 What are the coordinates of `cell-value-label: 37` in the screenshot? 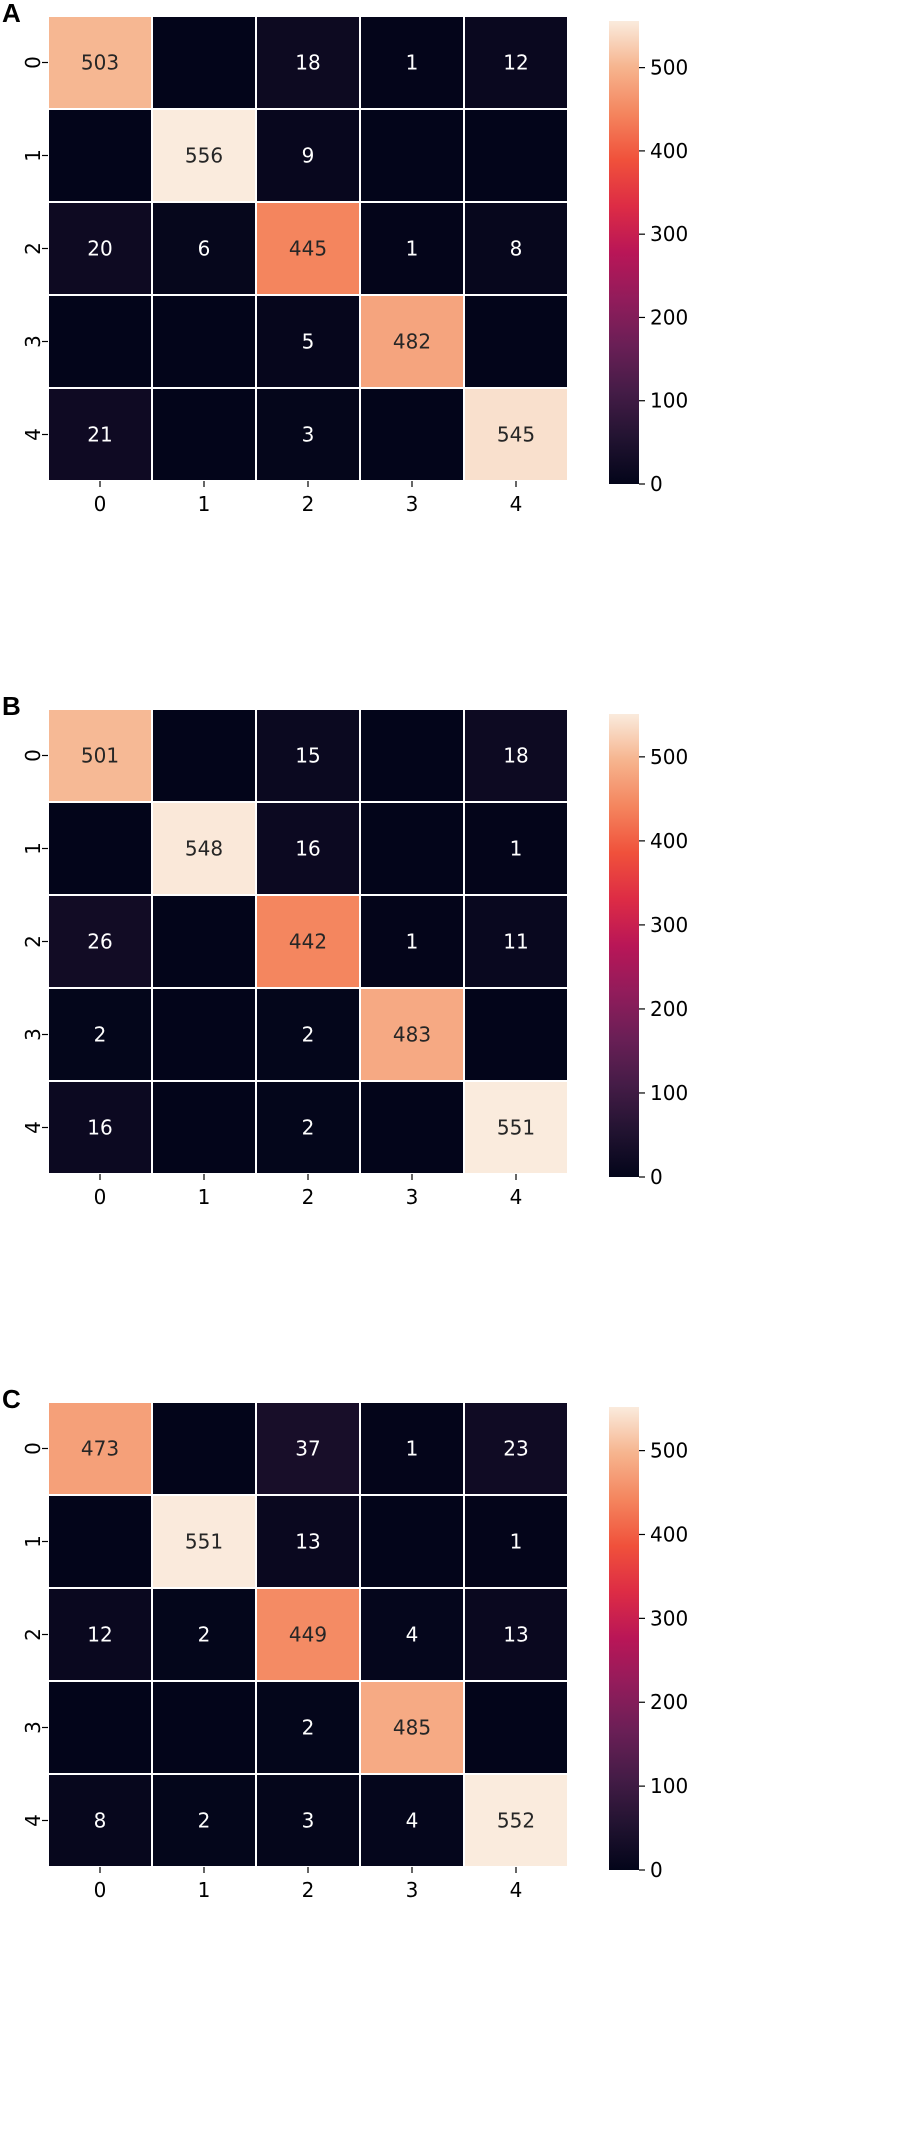 It's located at (307, 1449).